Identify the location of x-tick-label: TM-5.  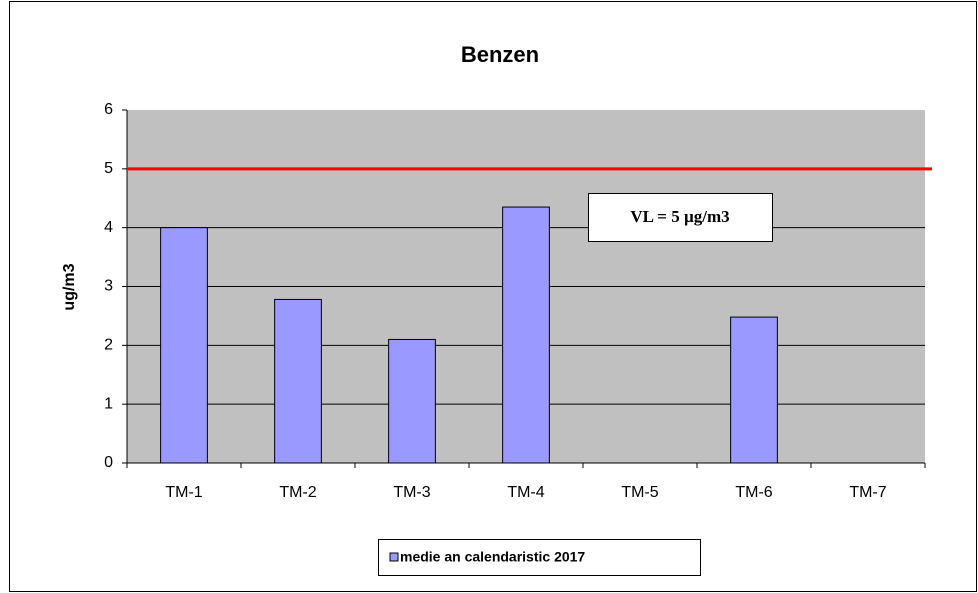
(639, 492).